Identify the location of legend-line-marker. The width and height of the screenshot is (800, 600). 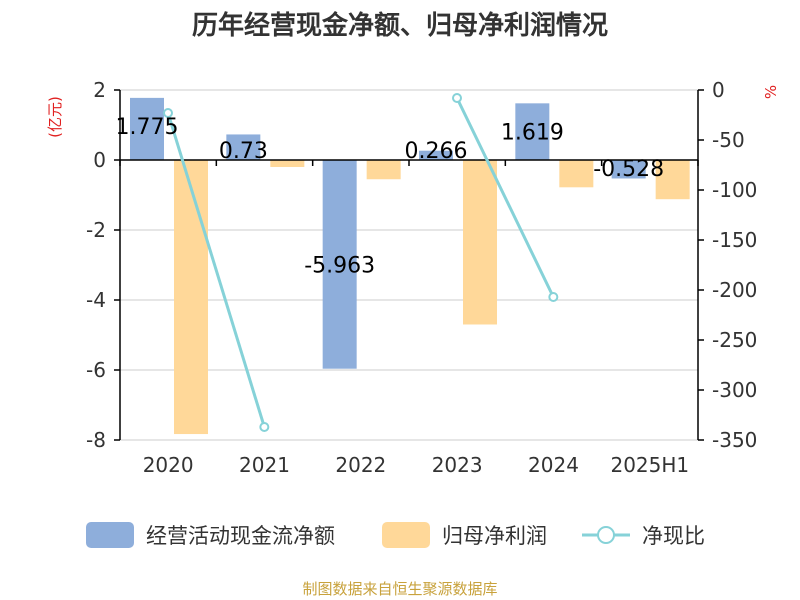
(606, 535).